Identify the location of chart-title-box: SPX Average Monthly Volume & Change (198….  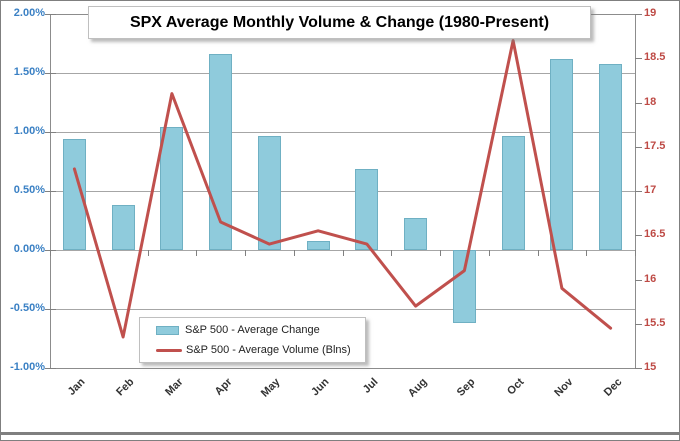
(339, 22).